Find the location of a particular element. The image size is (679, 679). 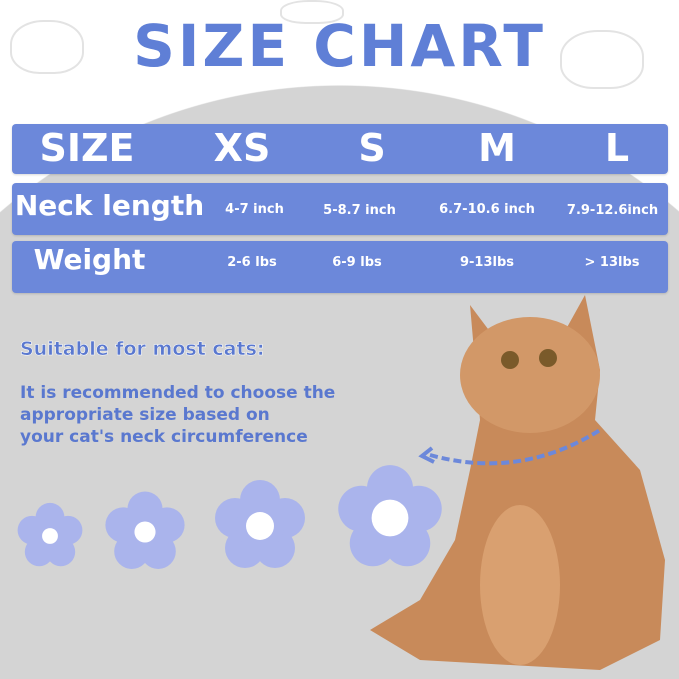

weight-label: Weight is located at coordinates (89, 259).